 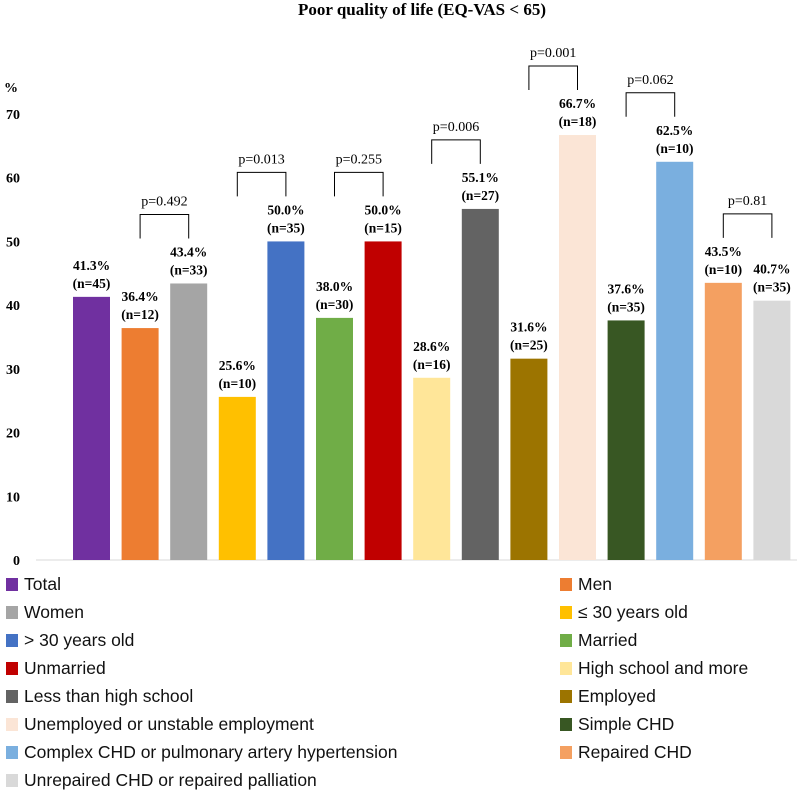 I want to click on legend-label: Married, so click(x=607, y=640).